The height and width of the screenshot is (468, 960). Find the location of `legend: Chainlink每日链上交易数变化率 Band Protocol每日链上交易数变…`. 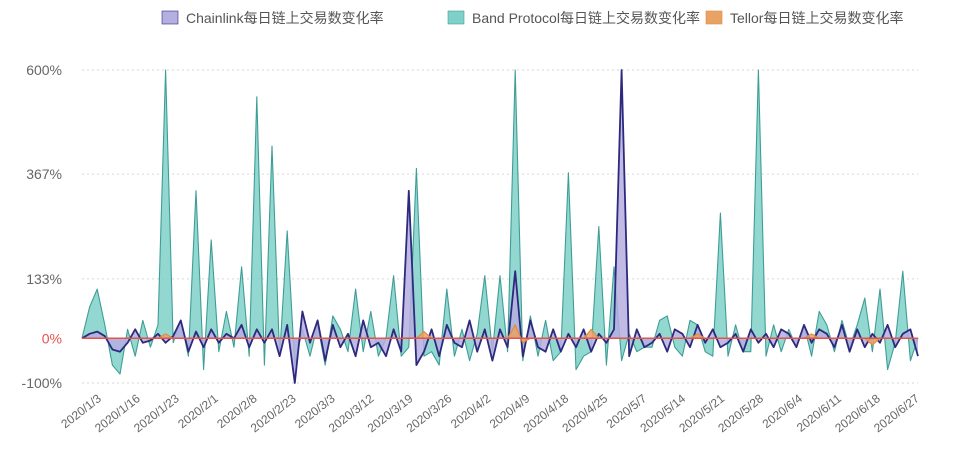

legend: Chainlink每日链上交易数变化率 Band Protocol每日链上交易数变… is located at coordinates (532, 18).